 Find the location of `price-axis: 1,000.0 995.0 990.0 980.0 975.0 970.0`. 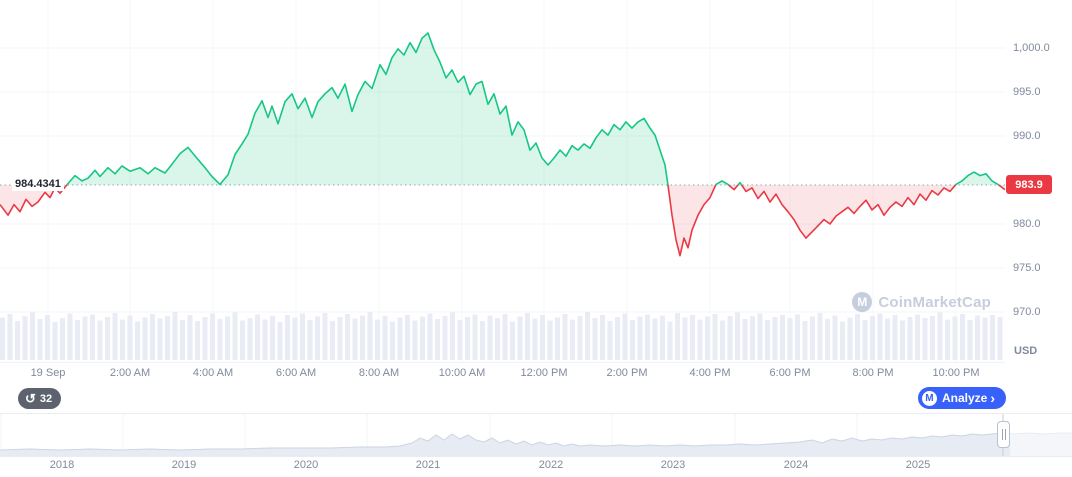

price-axis: 1,000.0 995.0 990.0 980.0 975.0 970.0 is located at coordinates (1038, 181).